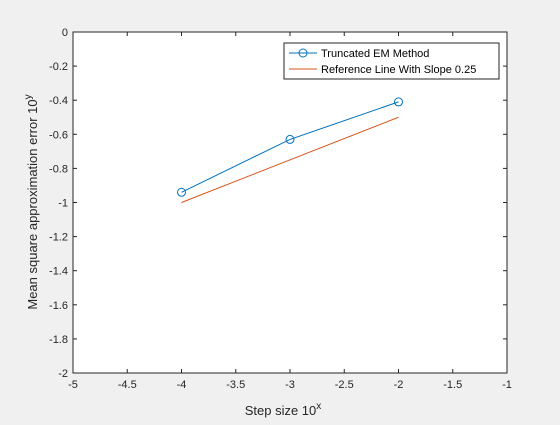  Describe the element at coordinates (65, 33) in the screenshot. I see `y-tick-label: 0` at that location.